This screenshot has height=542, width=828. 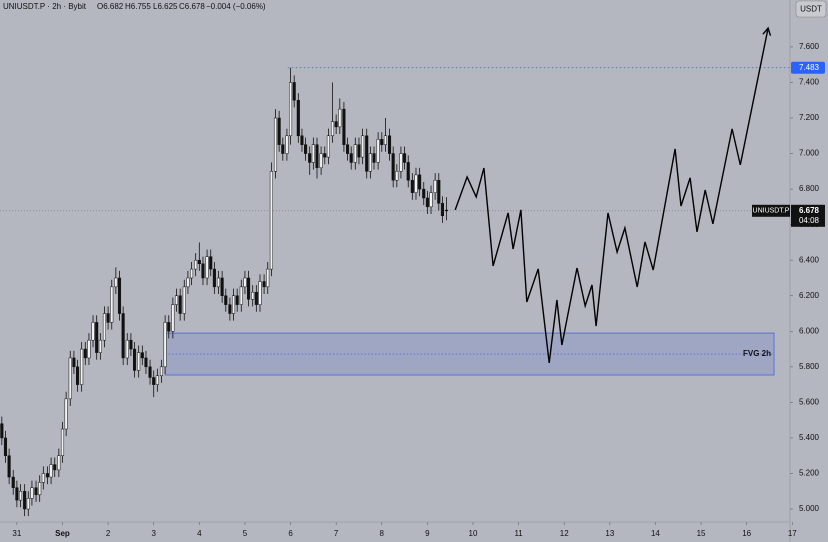 What do you see at coordinates (757, 353) in the screenshot?
I see `fvg-label: FVG 2h` at bounding box center [757, 353].